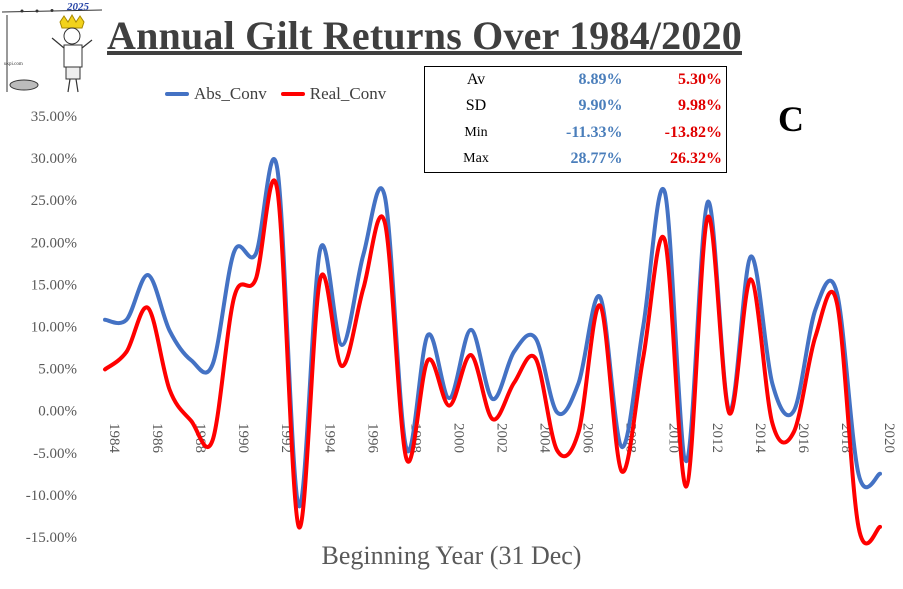 This screenshot has height=589, width=903. Describe the element at coordinates (157, 438) in the screenshot. I see `x-tick-label: 1986` at that location.